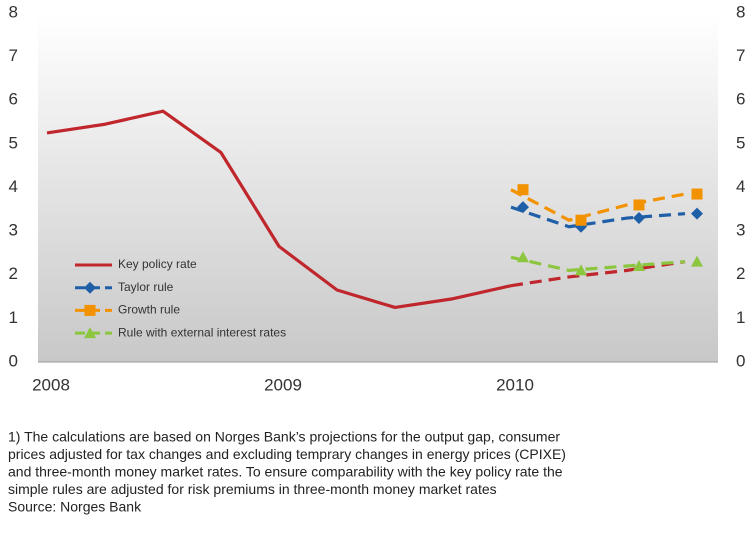 Image resolution: width=755 pixels, height=533 pixels. Describe the element at coordinates (740, 11) in the screenshot. I see `y2-tick-label: 8` at that location.